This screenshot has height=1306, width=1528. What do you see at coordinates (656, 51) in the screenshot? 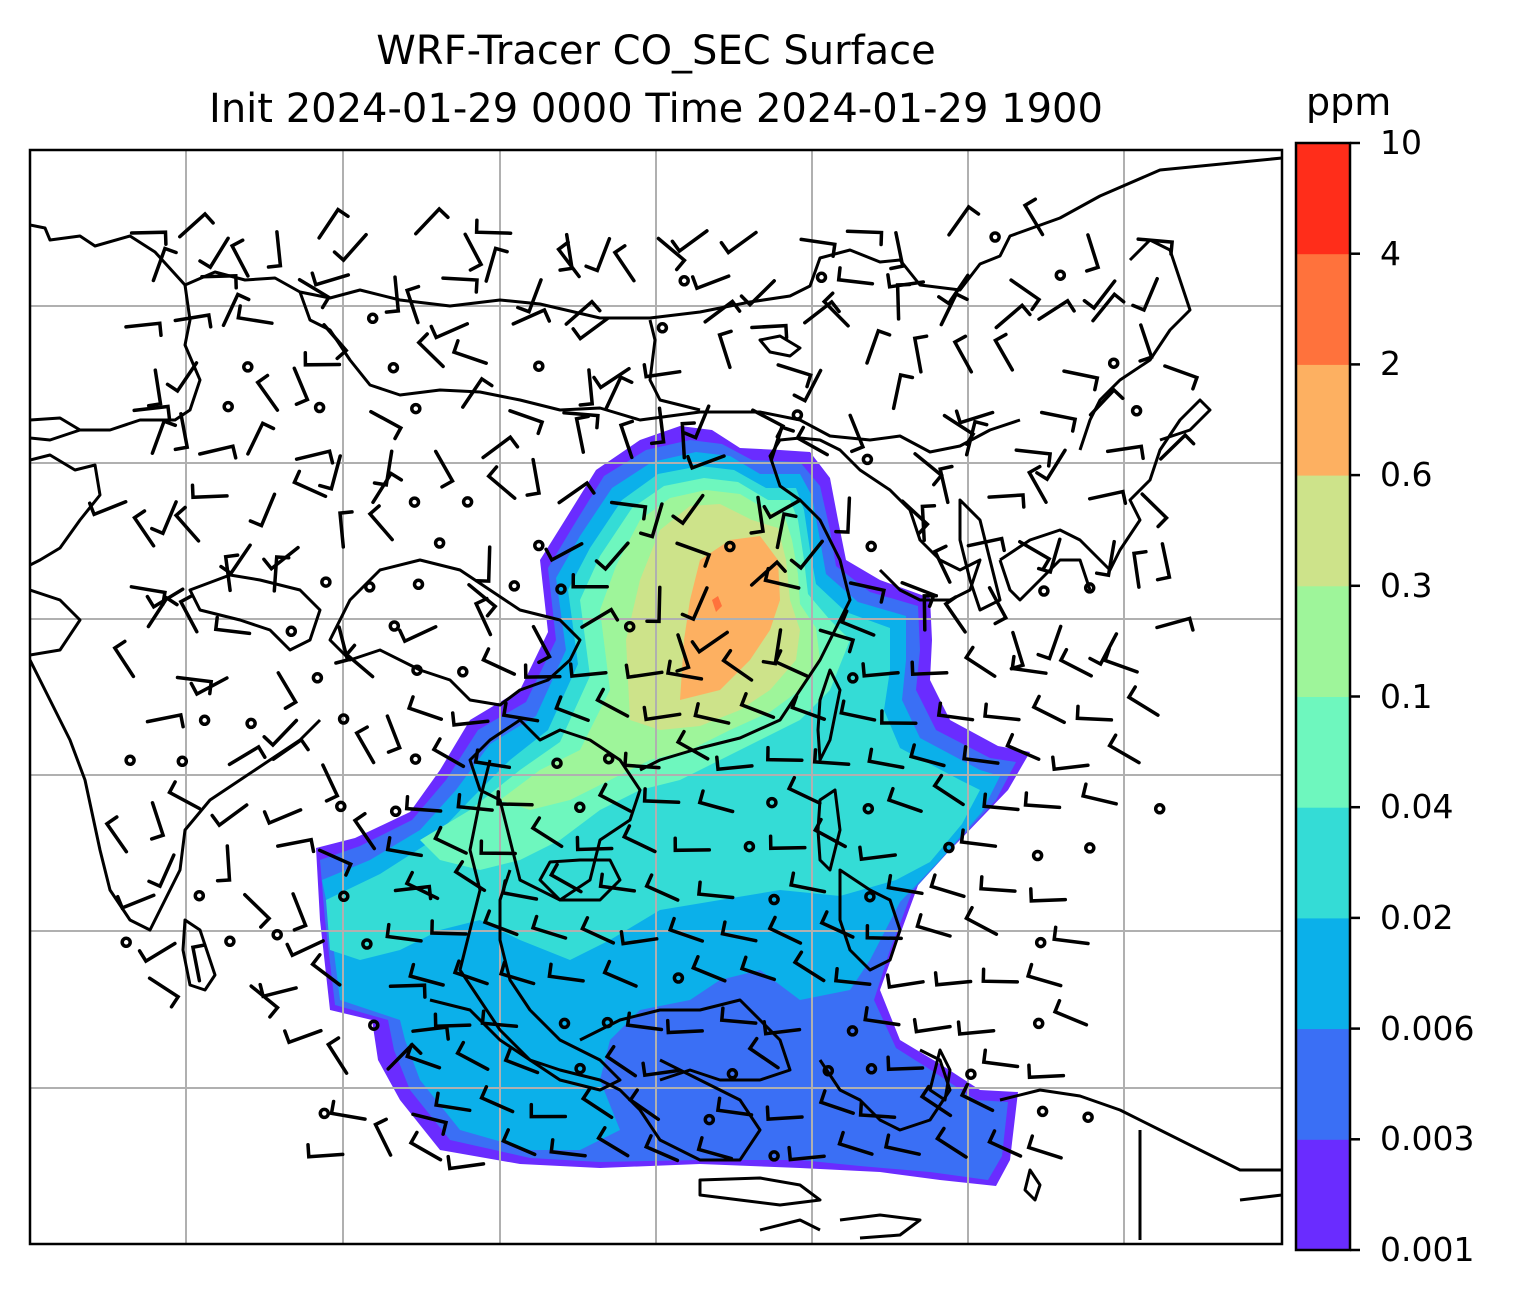
I see `chart-title-line-1: WRF-Tracer CO_SEC Surface` at bounding box center [656, 51].